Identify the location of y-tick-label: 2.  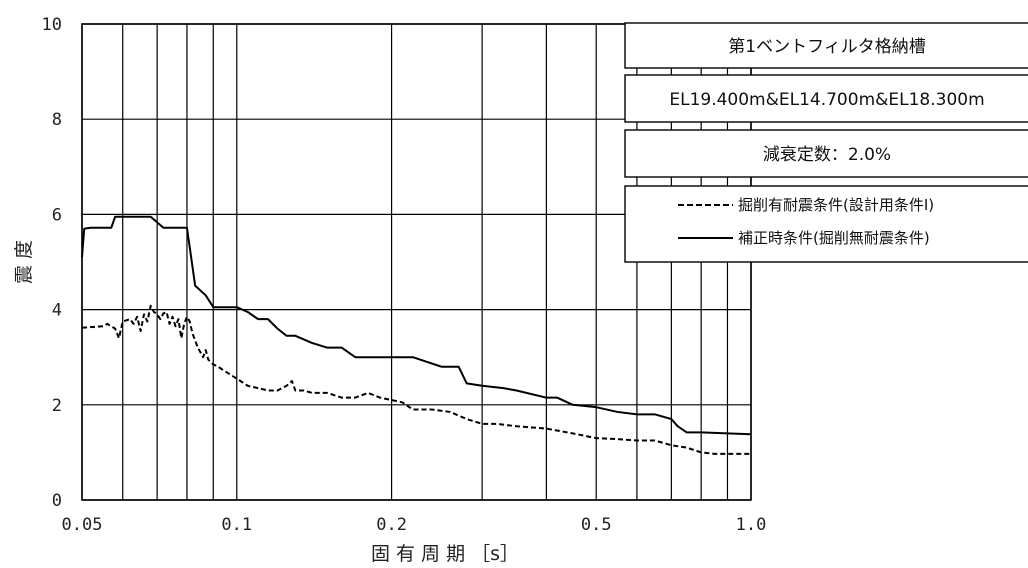
(57, 406).